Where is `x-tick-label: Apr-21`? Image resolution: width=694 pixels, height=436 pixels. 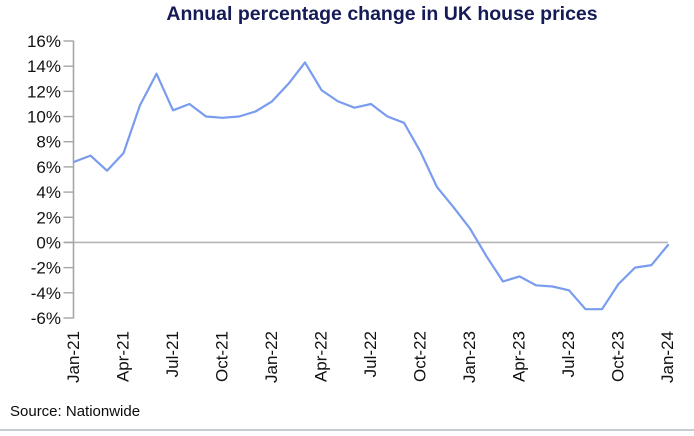
x-tick-label: Apr-21 is located at coordinates (123, 356).